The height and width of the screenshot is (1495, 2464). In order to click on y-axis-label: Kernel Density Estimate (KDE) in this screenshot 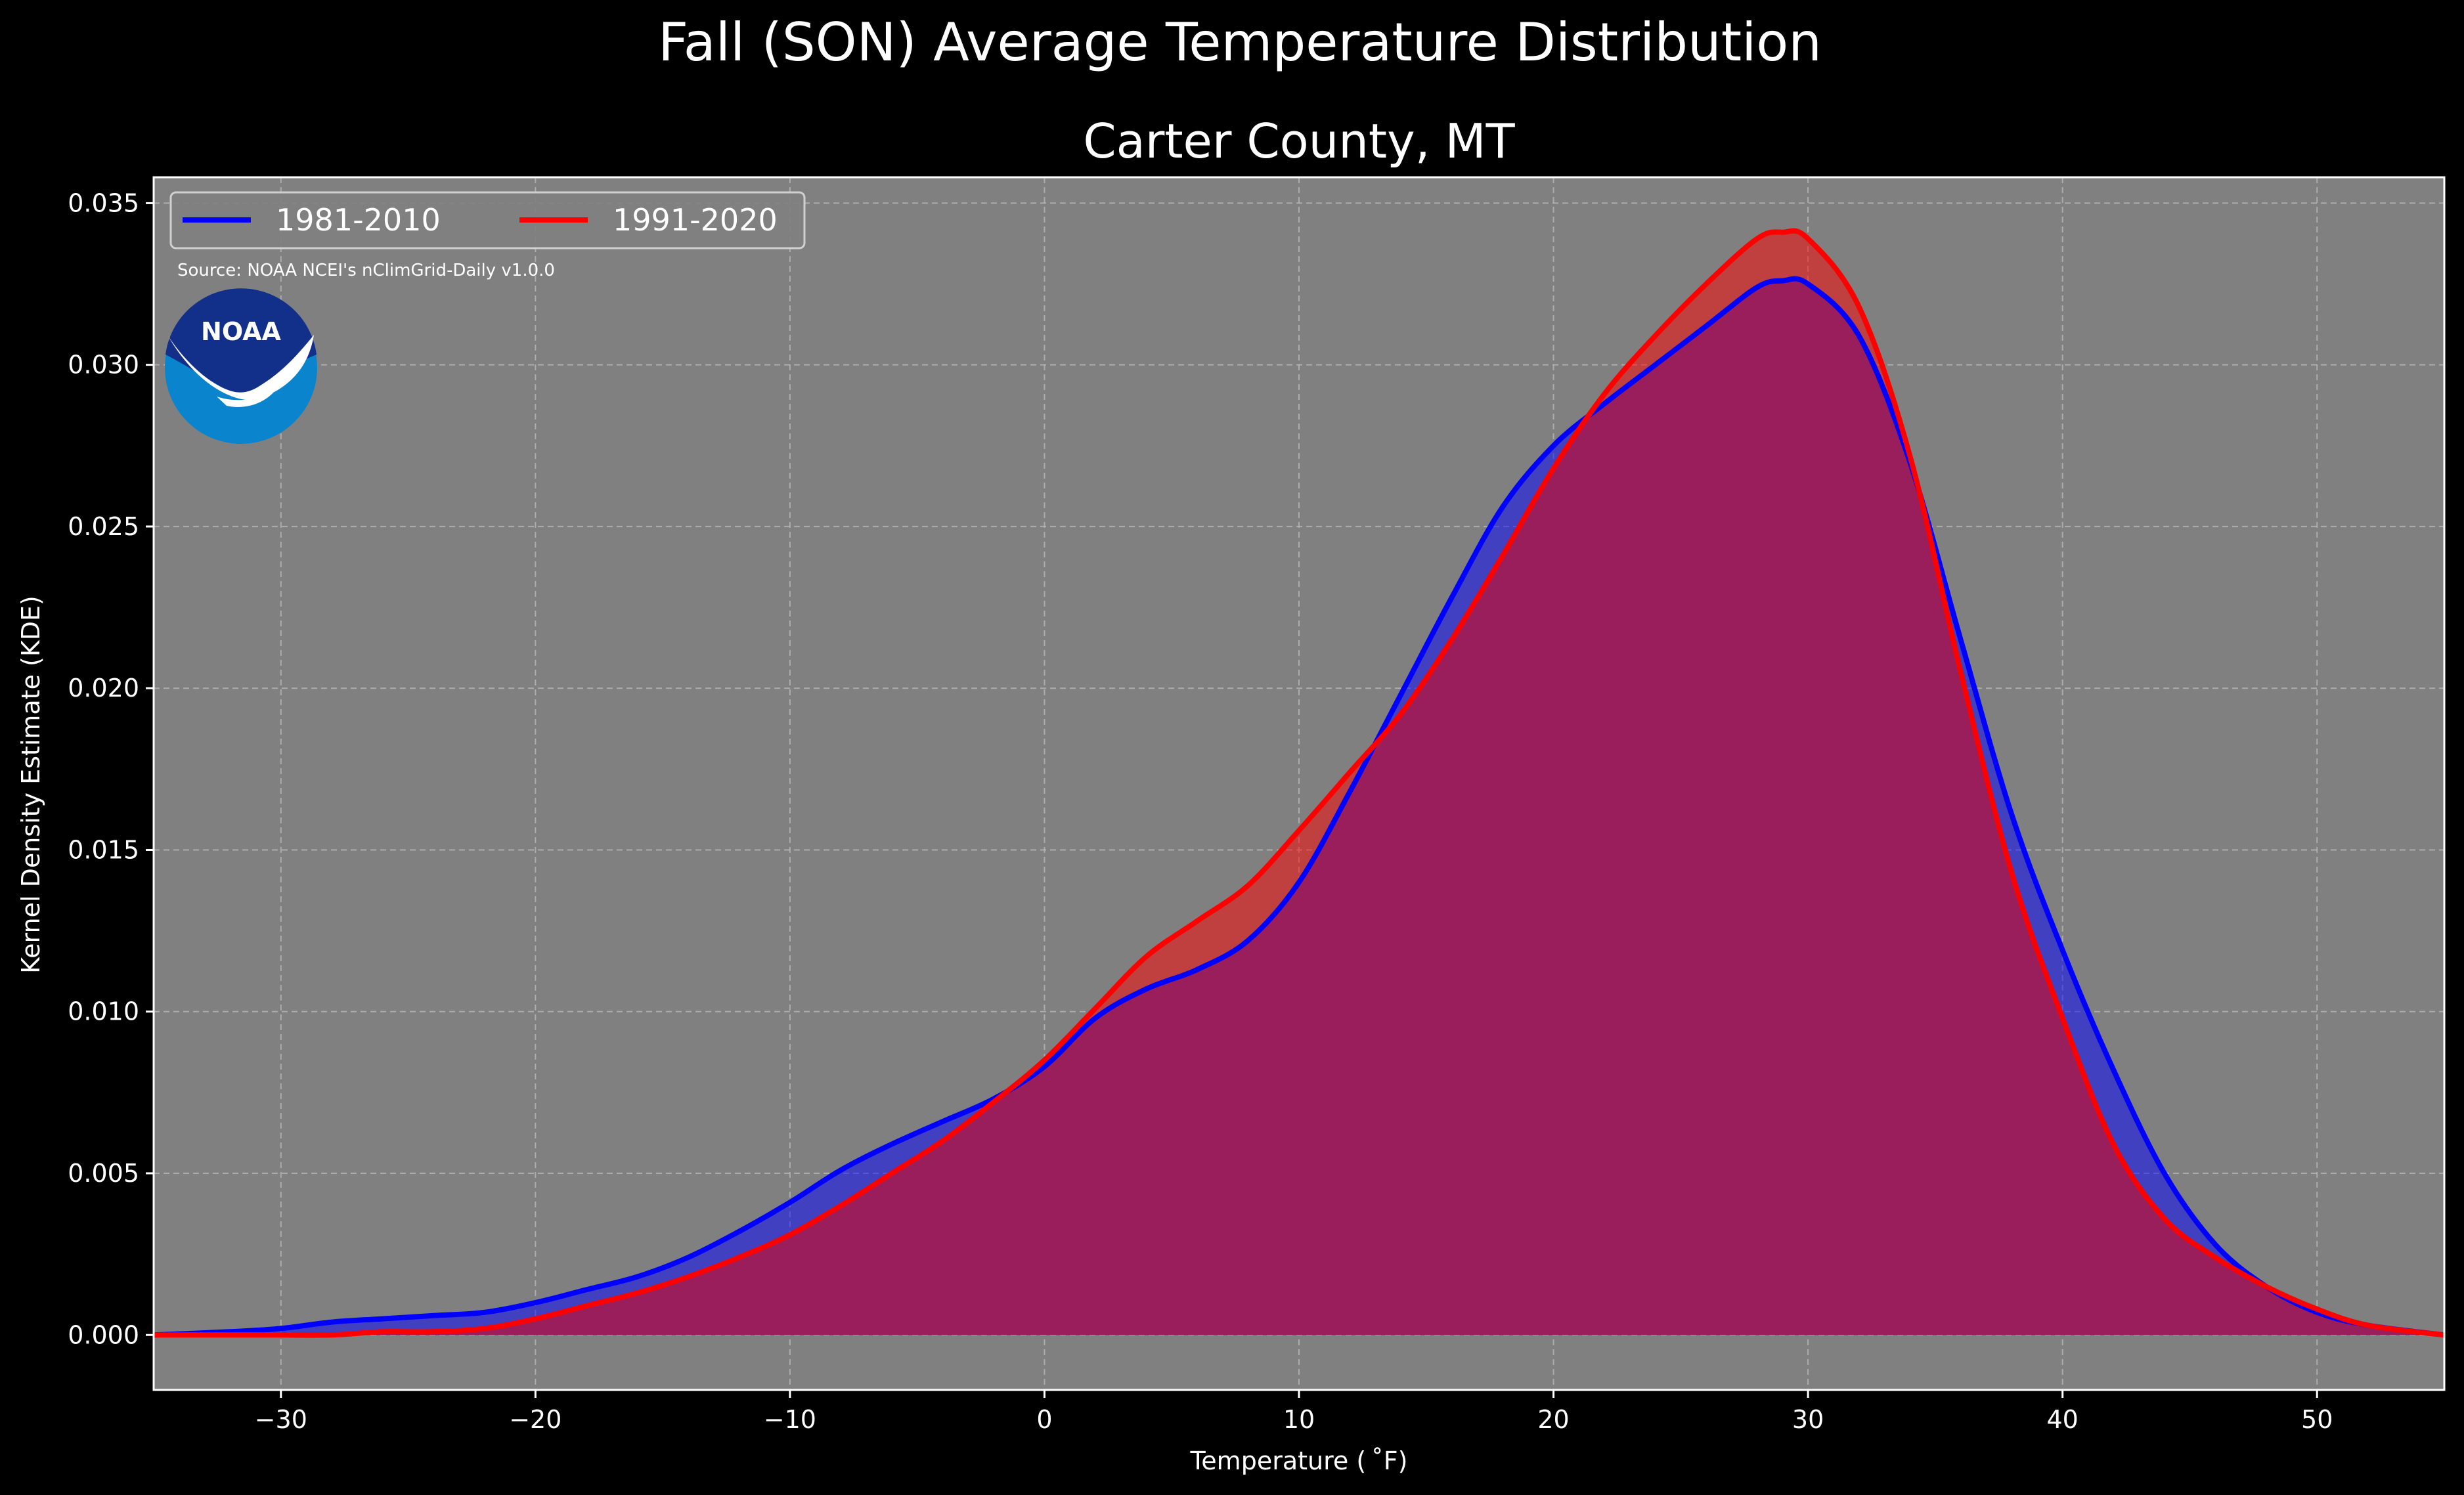, I will do `click(30, 785)`.